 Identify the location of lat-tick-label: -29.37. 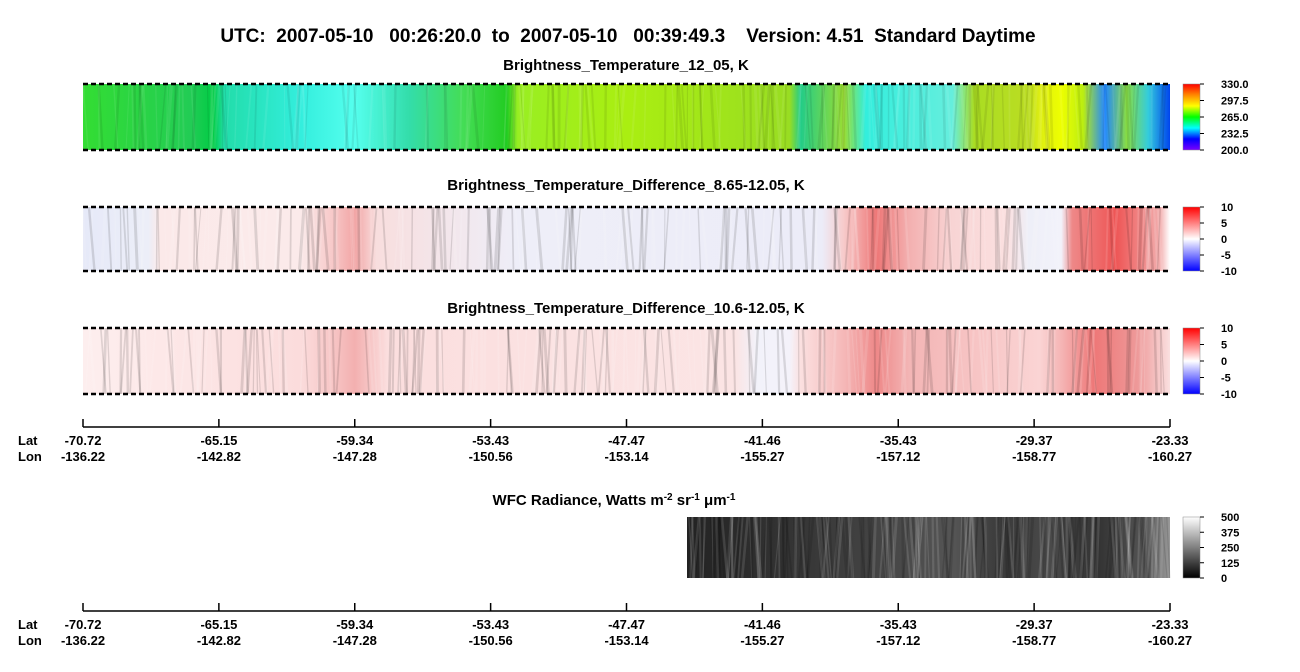
(1034, 624).